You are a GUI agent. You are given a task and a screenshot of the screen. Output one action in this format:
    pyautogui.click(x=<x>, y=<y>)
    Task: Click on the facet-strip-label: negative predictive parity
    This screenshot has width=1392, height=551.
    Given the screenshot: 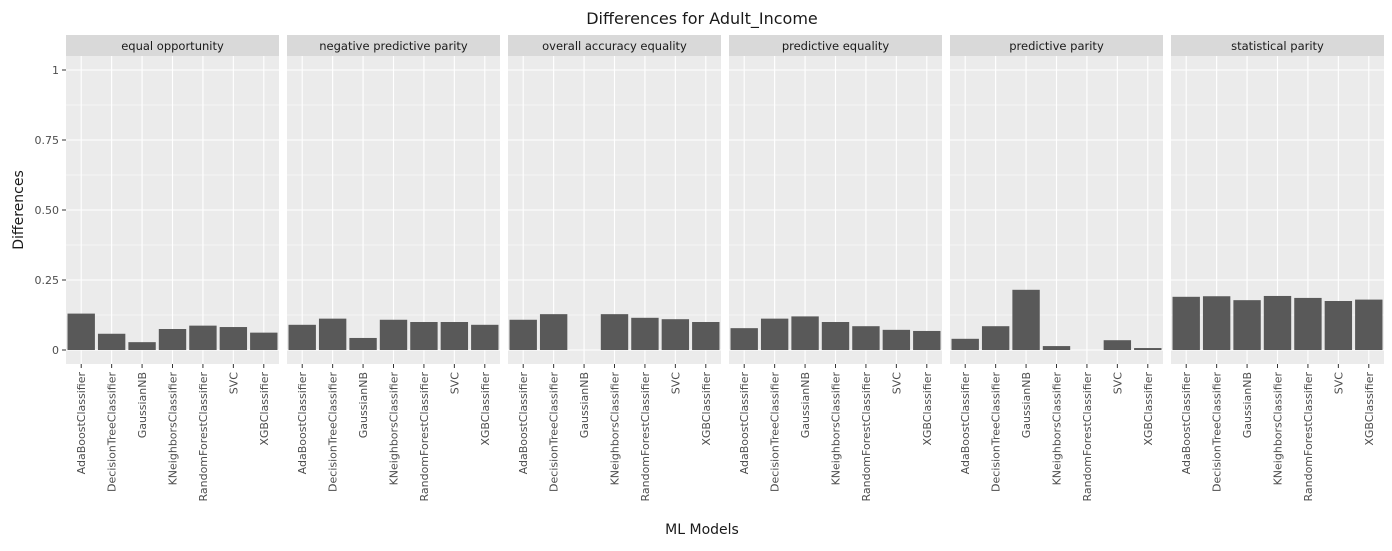 What is the action you would take?
    pyautogui.click(x=393, y=46)
    